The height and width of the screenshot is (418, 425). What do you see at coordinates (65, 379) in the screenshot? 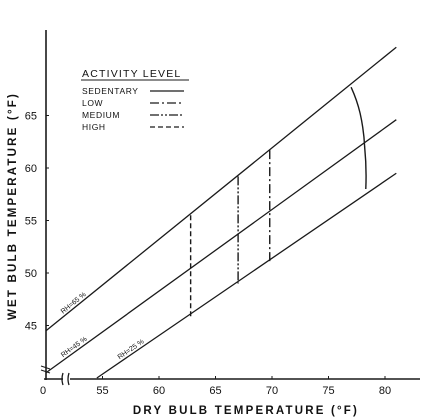
I see `x-axis-break-mark` at bounding box center [65, 379].